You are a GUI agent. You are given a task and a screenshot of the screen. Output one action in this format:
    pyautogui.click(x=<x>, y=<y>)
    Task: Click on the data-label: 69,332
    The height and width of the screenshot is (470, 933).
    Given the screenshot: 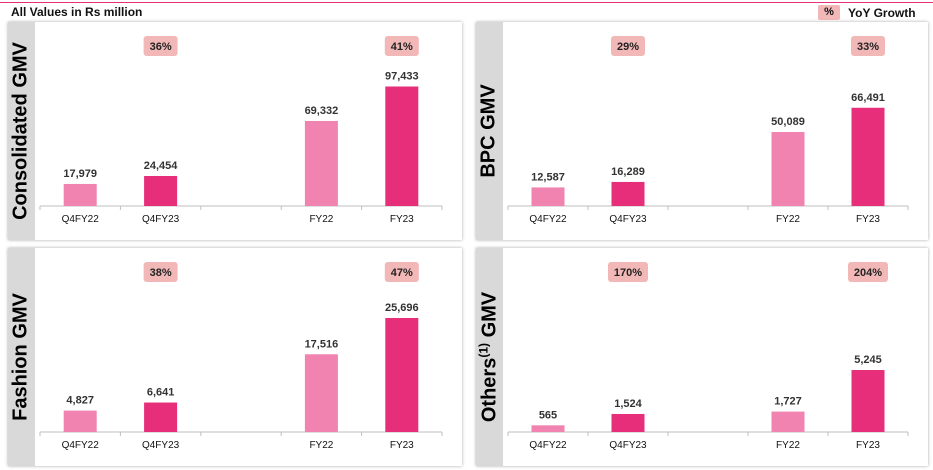 What is the action you would take?
    pyautogui.click(x=322, y=111)
    